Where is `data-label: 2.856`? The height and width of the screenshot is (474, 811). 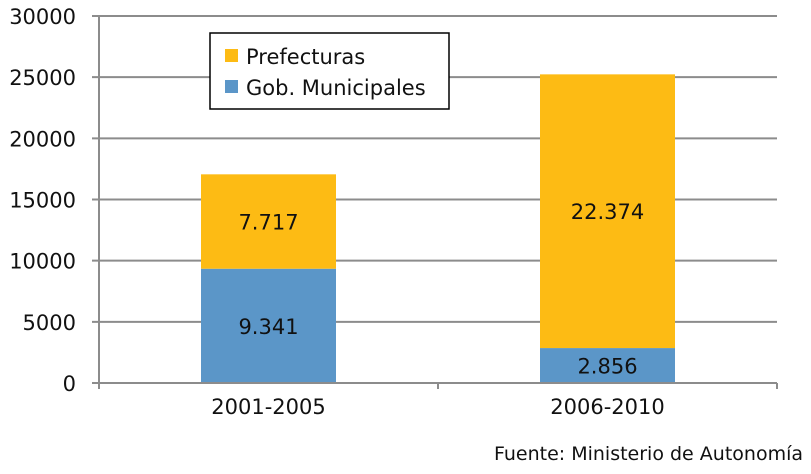
data-label: 2.856 is located at coordinates (607, 367).